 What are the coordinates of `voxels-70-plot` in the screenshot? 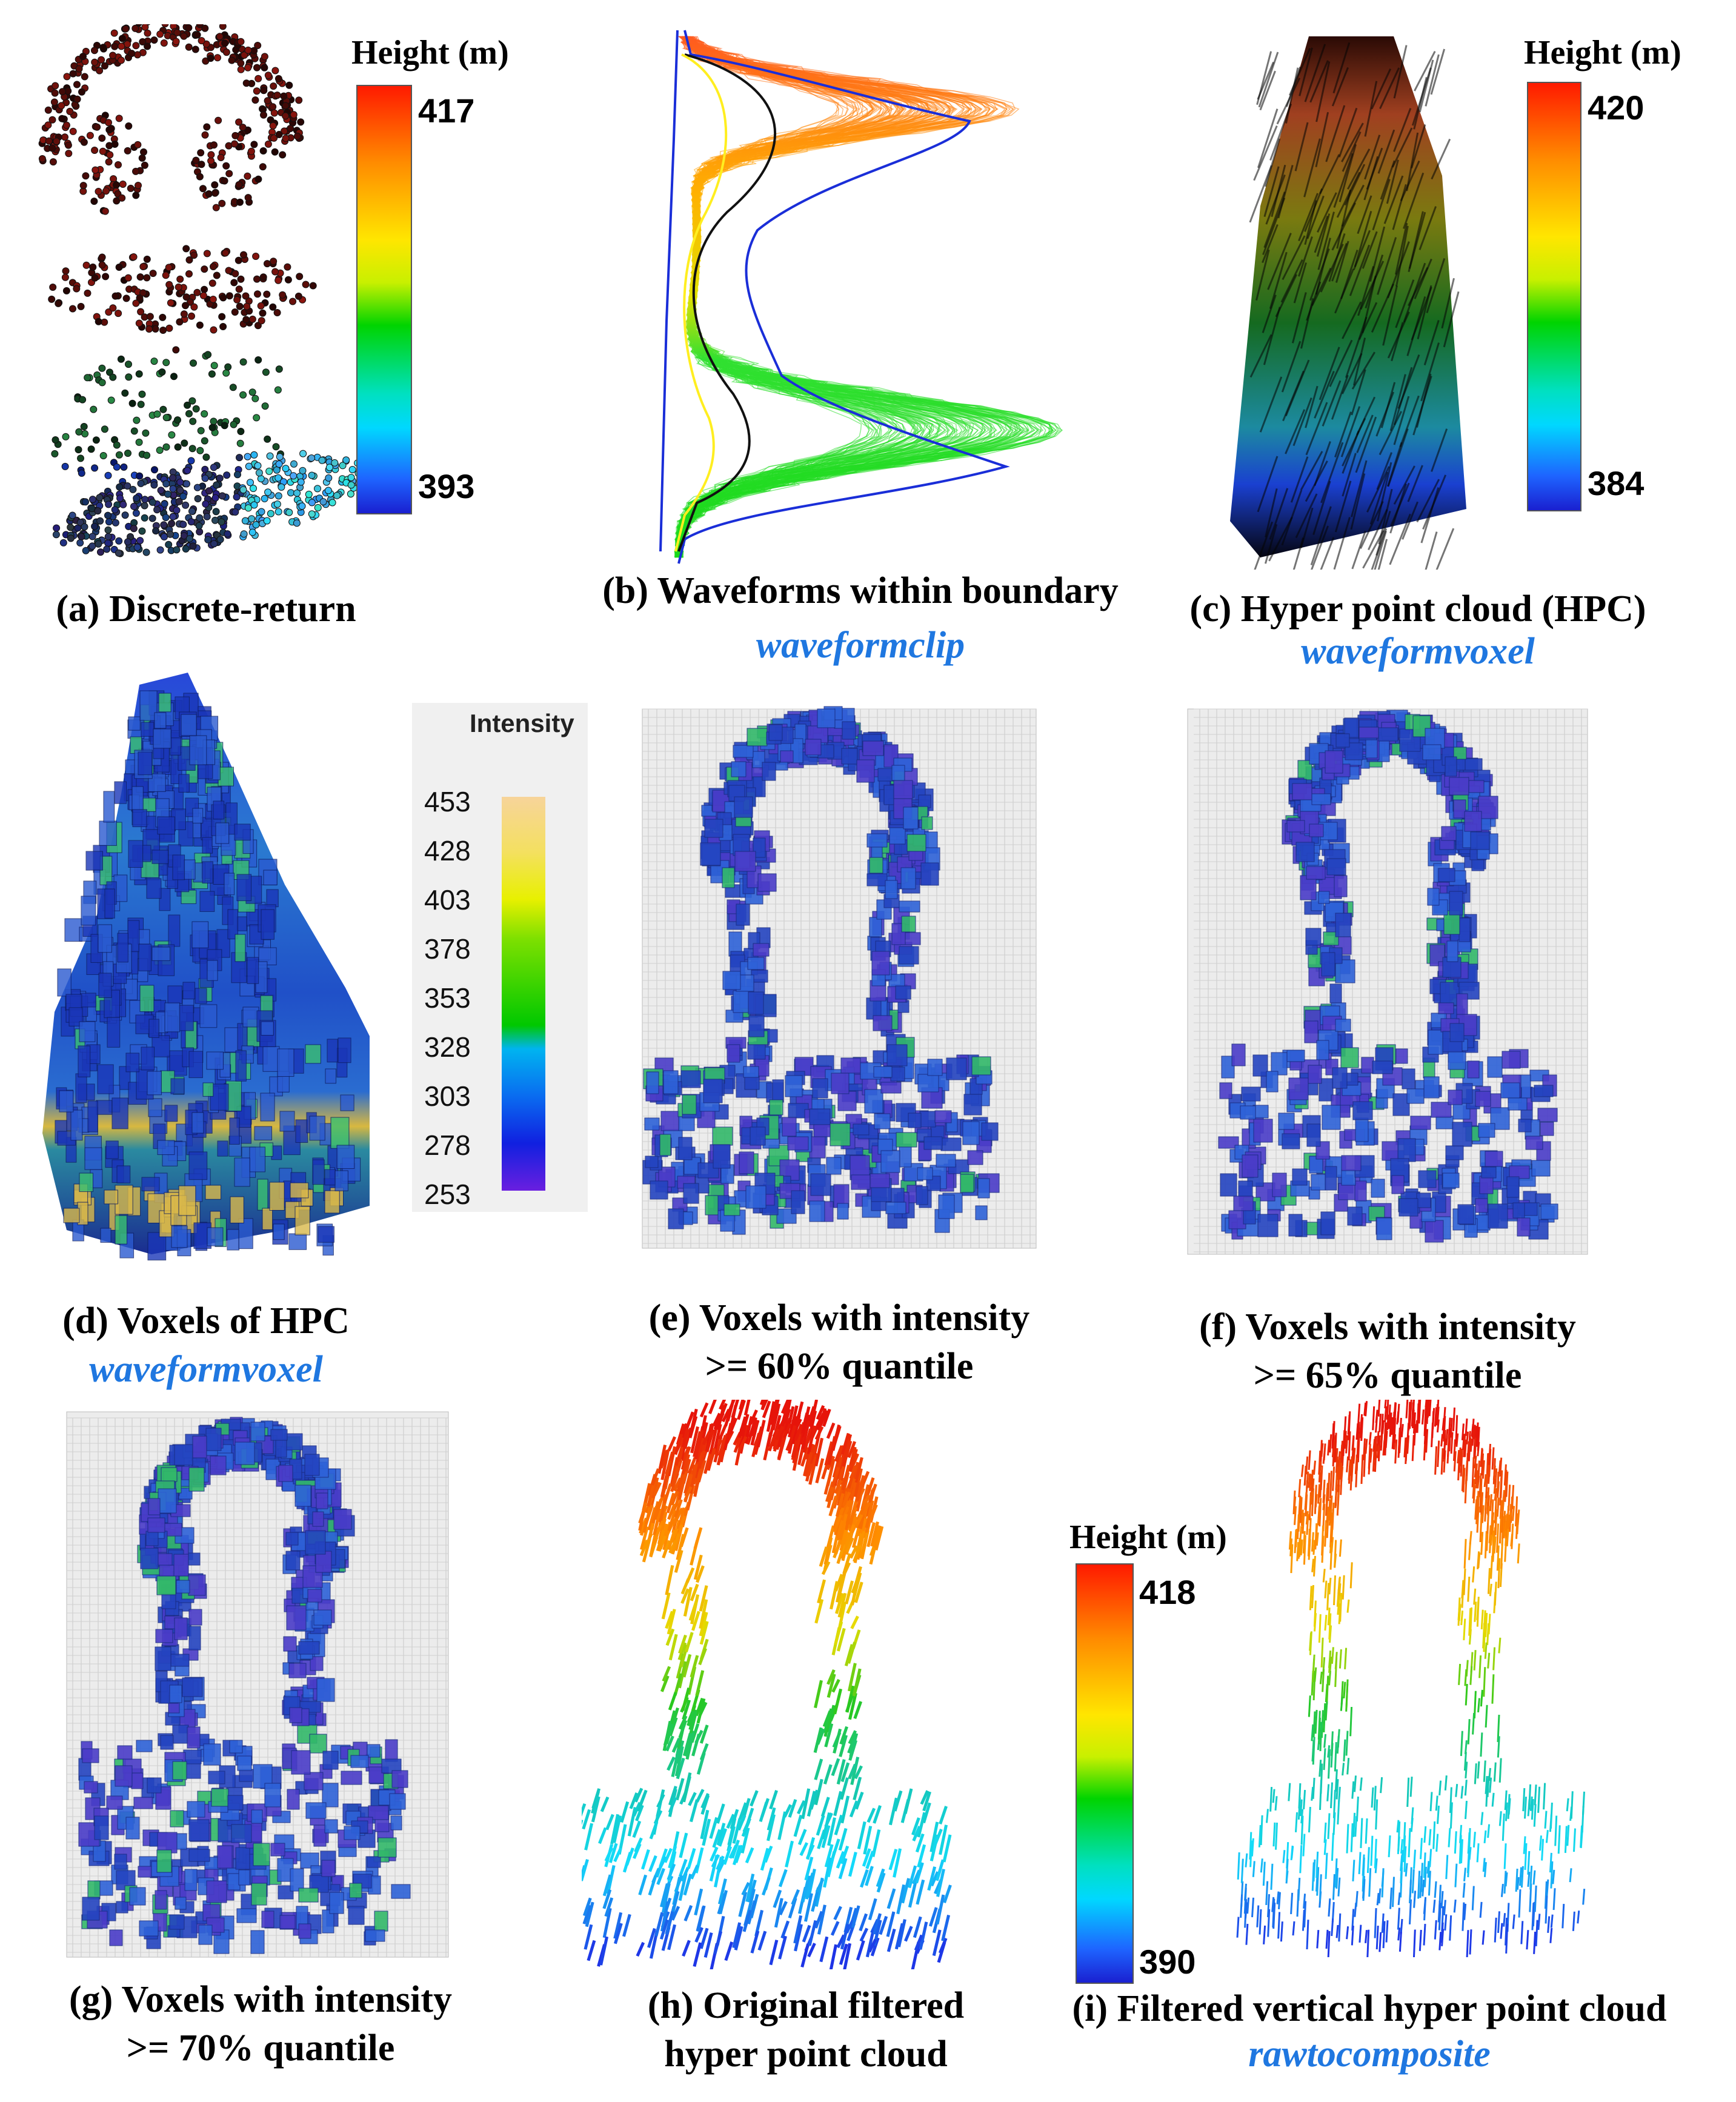 It's located at (257, 1685).